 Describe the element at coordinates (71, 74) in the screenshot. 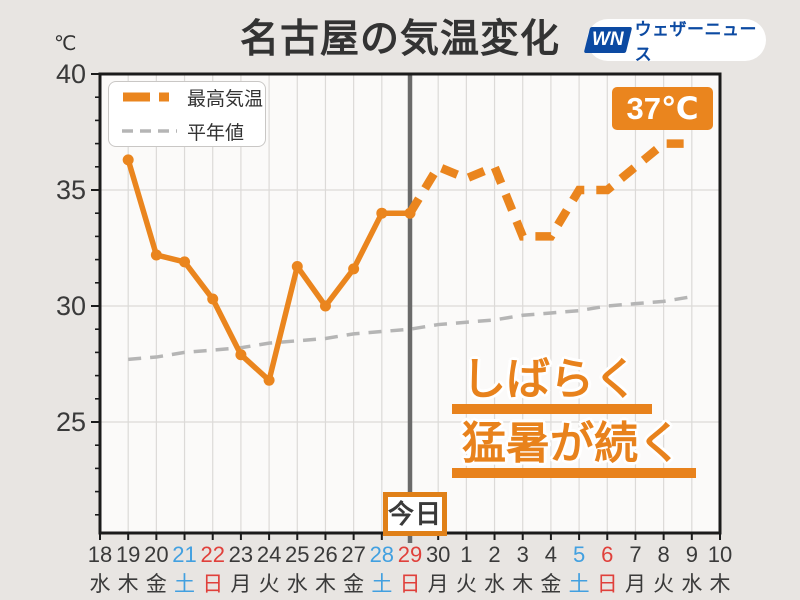

I see `svg-text: 40` at that location.